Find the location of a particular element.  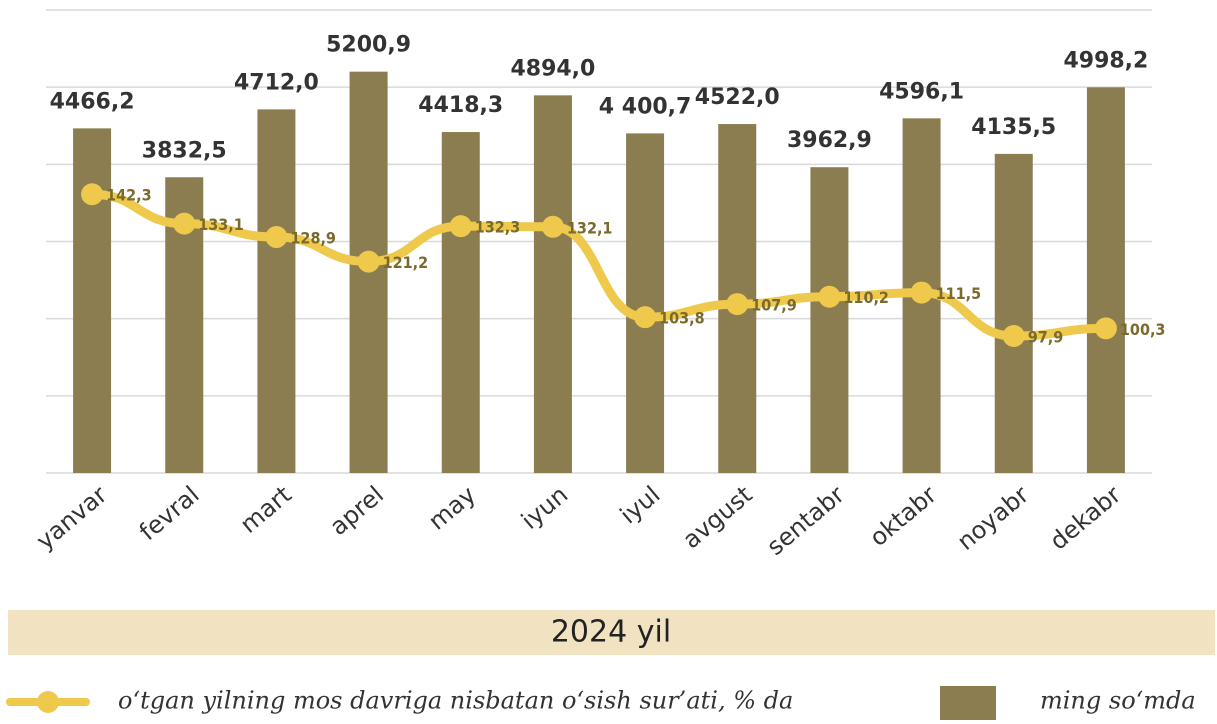

x-axis-label: 2024 yil is located at coordinates (611, 632).